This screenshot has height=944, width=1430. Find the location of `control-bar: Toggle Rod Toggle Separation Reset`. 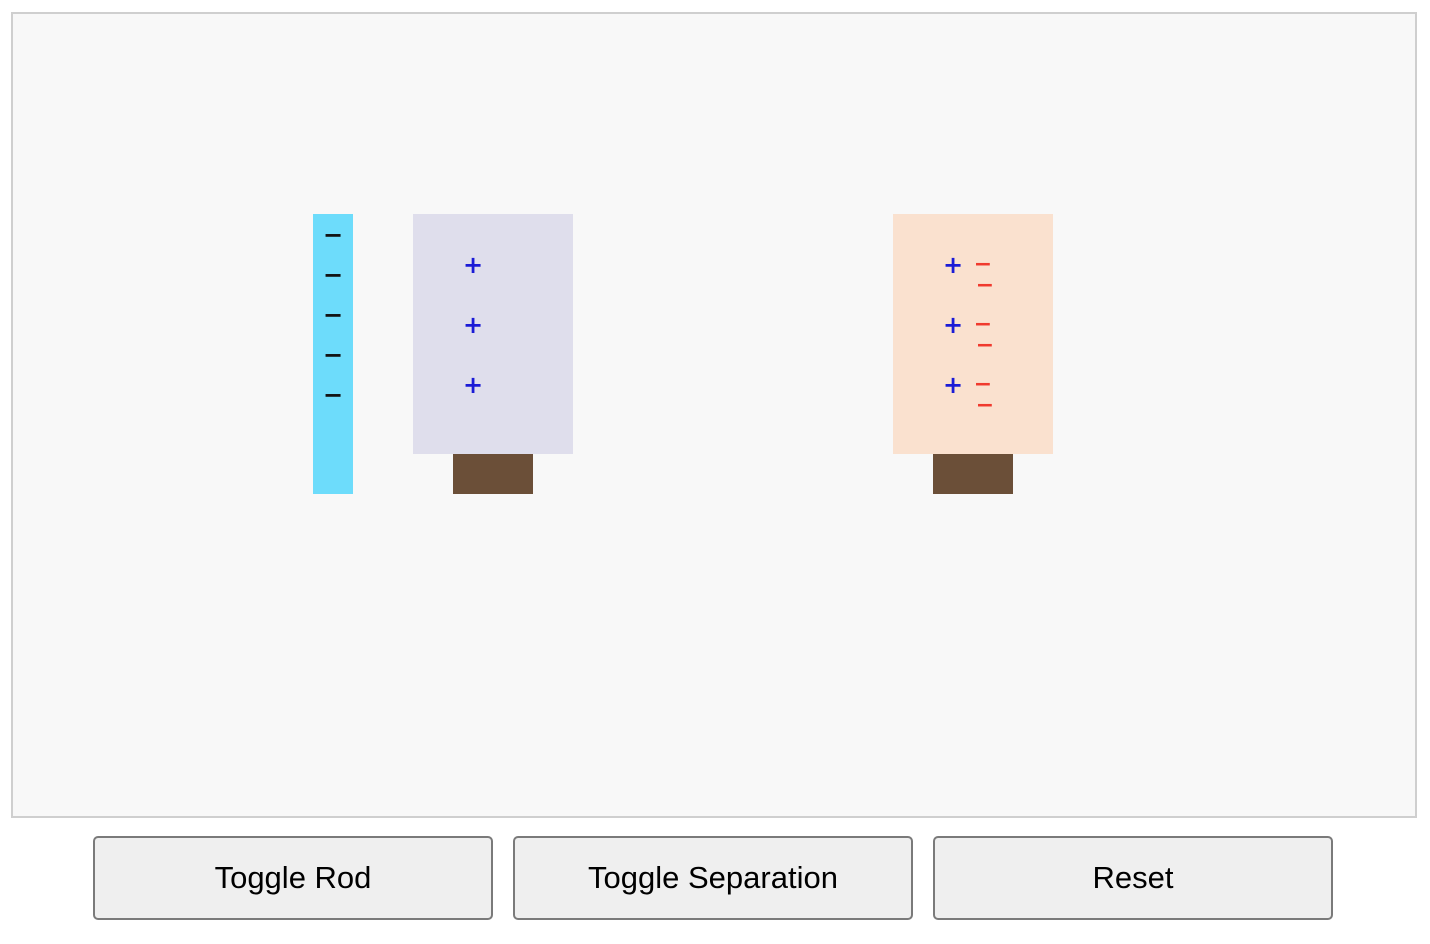

control-bar: Toggle Rod Toggle Separation Reset is located at coordinates (715, 879).